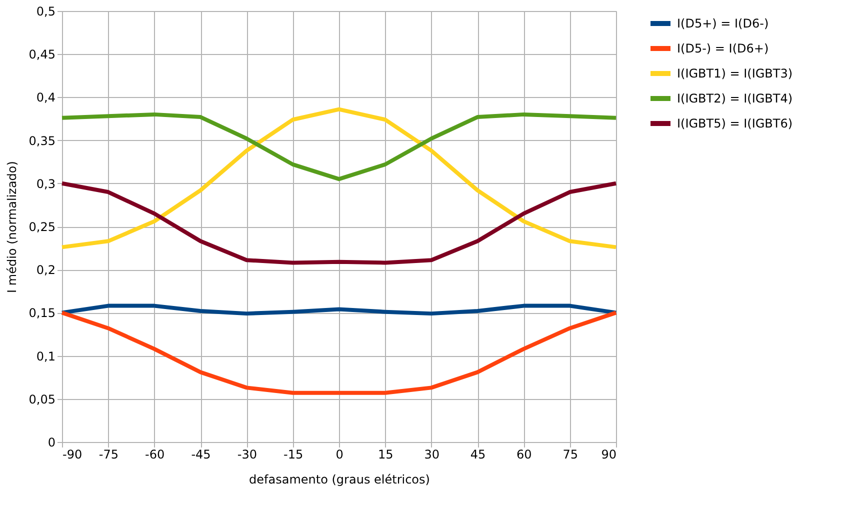 The height and width of the screenshot is (515, 861). What do you see at coordinates (294, 455) in the screenshot?
I see `x-tick-label: -15` at bounding box center [294, 455].